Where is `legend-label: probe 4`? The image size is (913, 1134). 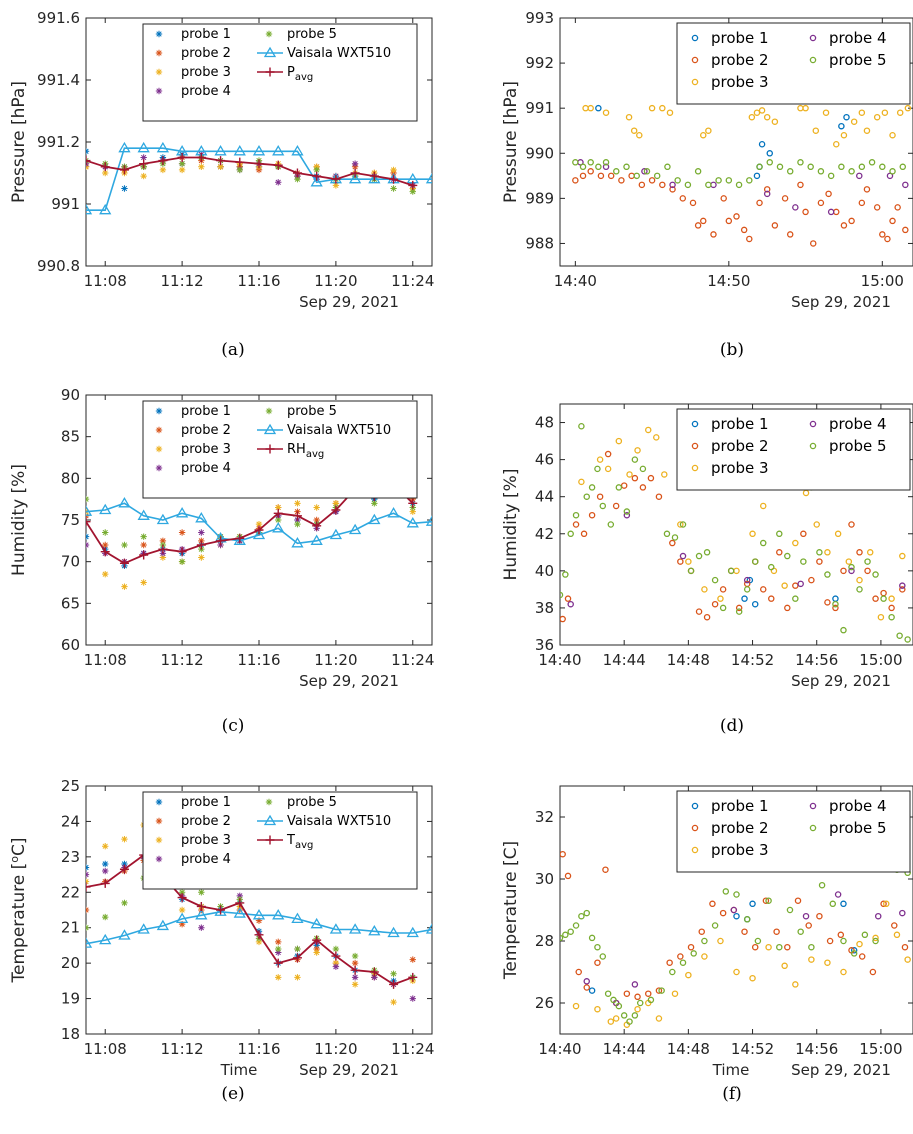
legend-label: probe 4 is located at coordinates (206, 468).